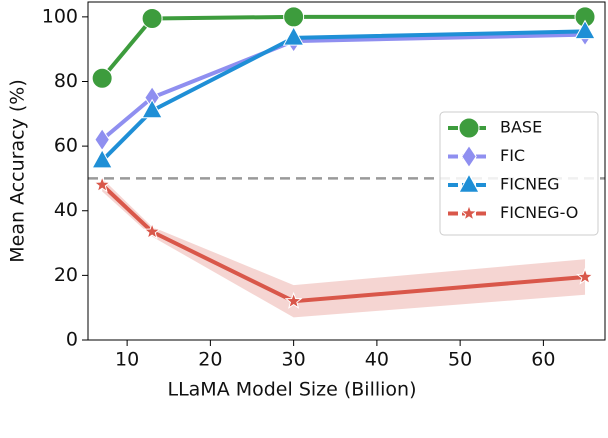  I want to click on y-tick-label: 80, so click(66, 81).